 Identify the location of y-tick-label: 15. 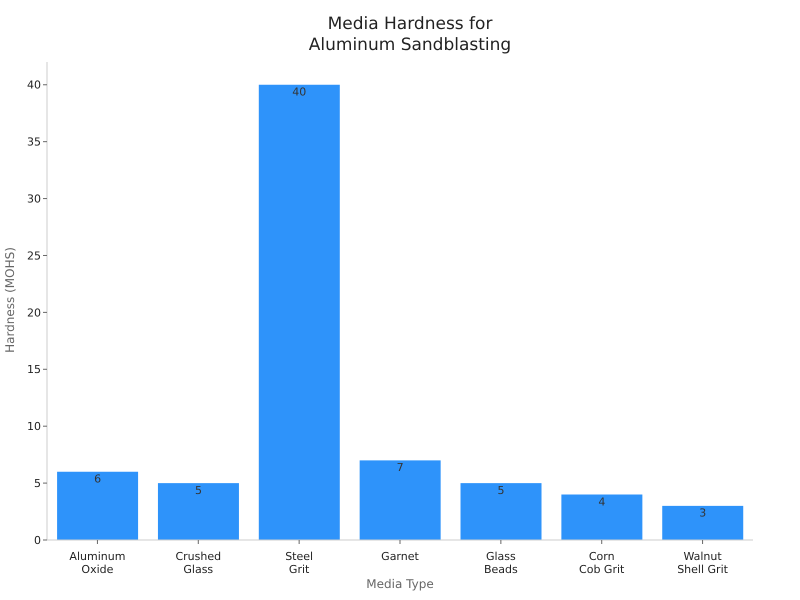
(34, 369).